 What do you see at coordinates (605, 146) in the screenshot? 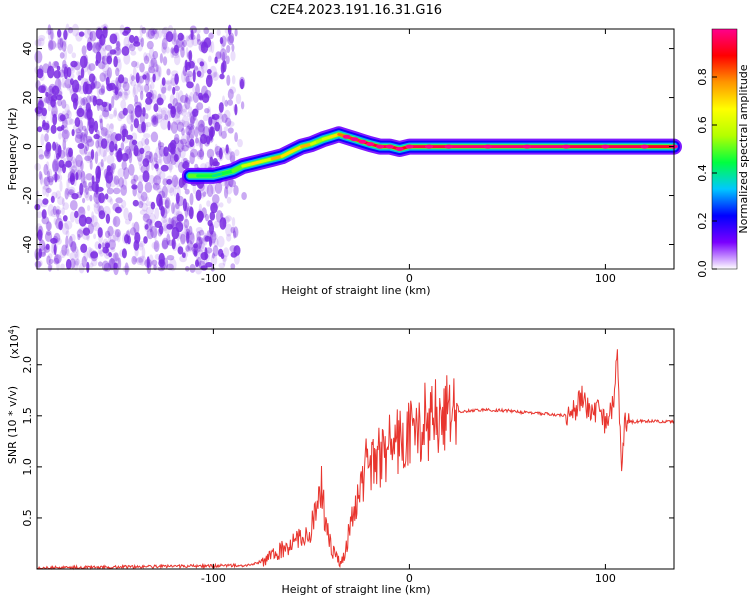
I see `ridge-peak` at bounding box center [605, 146].